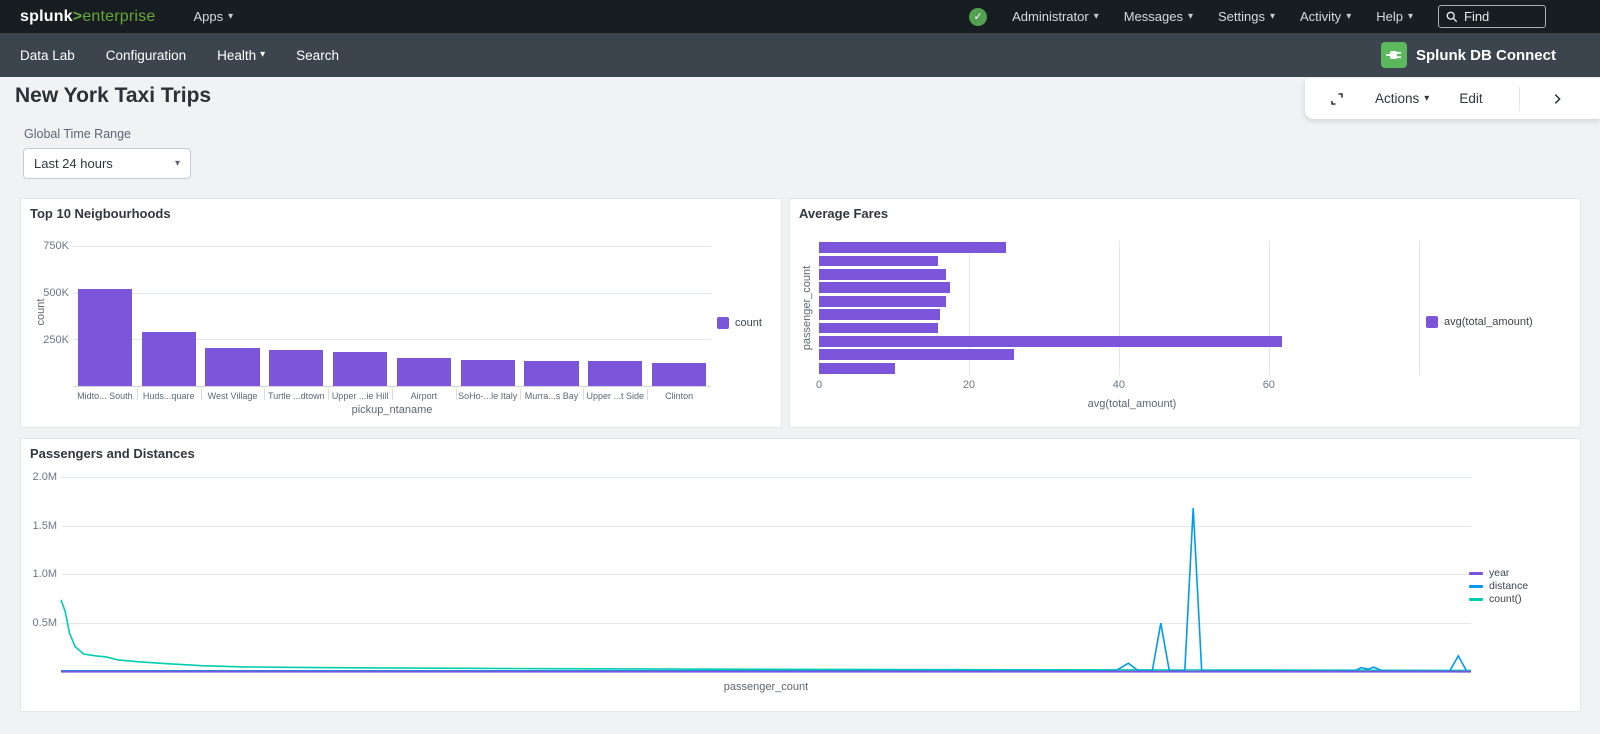  Describe the element at coordinates (146, 55) in the screenshot. I see `appnav-configuration: Configuration` at that location.